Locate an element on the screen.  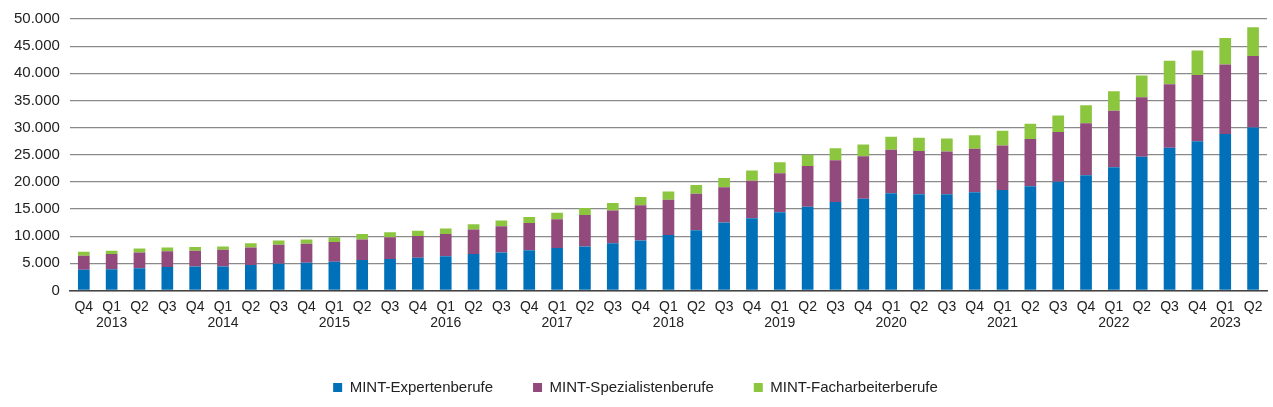
y-tick-label: 45.000 is located at coordinates (36, 45).